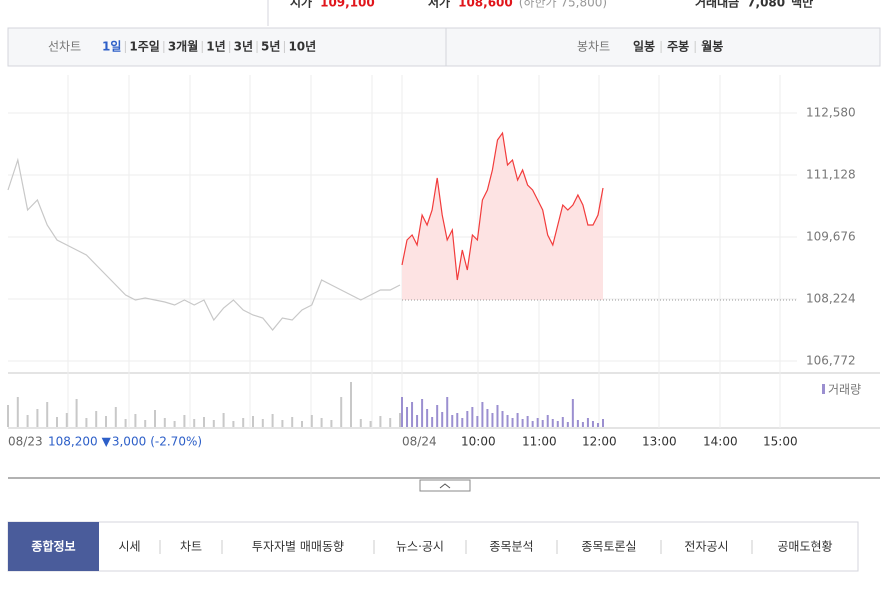 Image resolution: width=885 pixels, height=594 pixels. Describe the element at coordinates (804, 547) in the screenshot. I see `tab: 공매도현황` at that location.